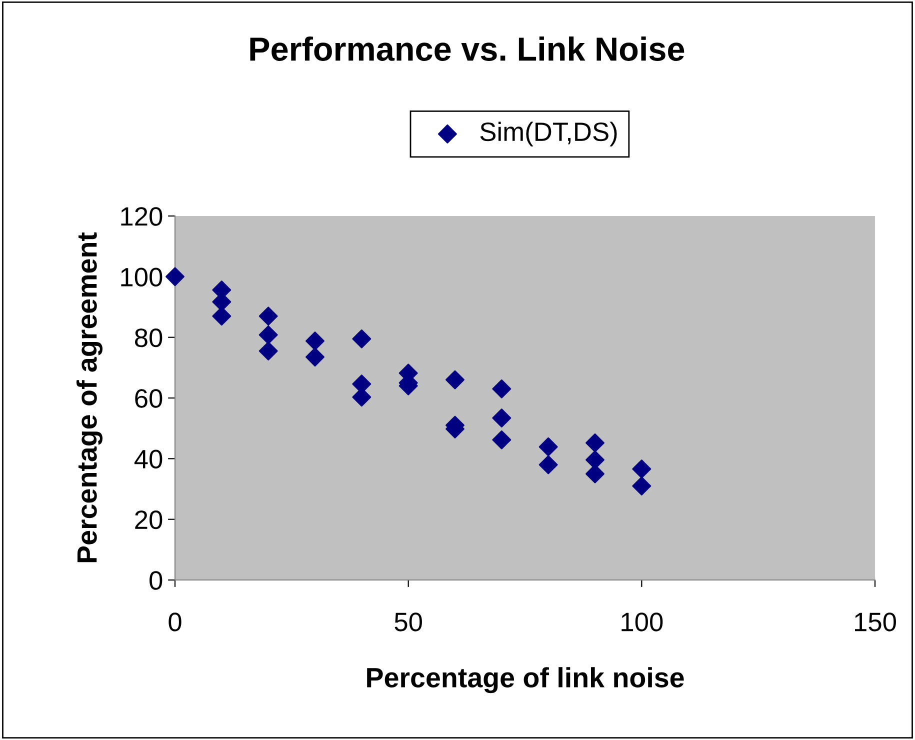 The height and width of the screenshot is (740, 915). I want to click on x-axis-title: Percentage of link noise, so click(525, 680).